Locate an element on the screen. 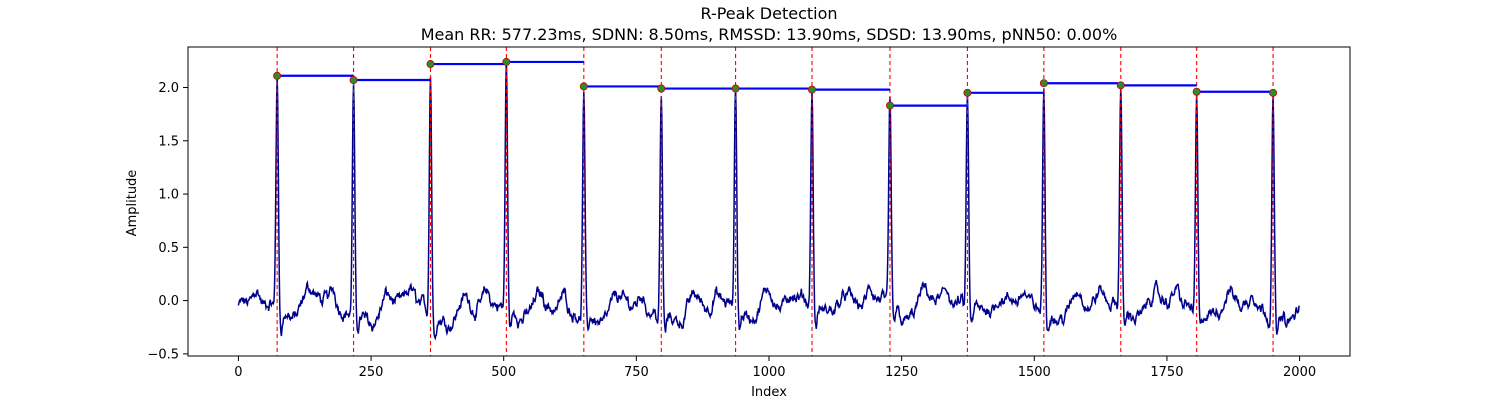  y-tick-label: −0.5 is located at coordinates (163, 354).